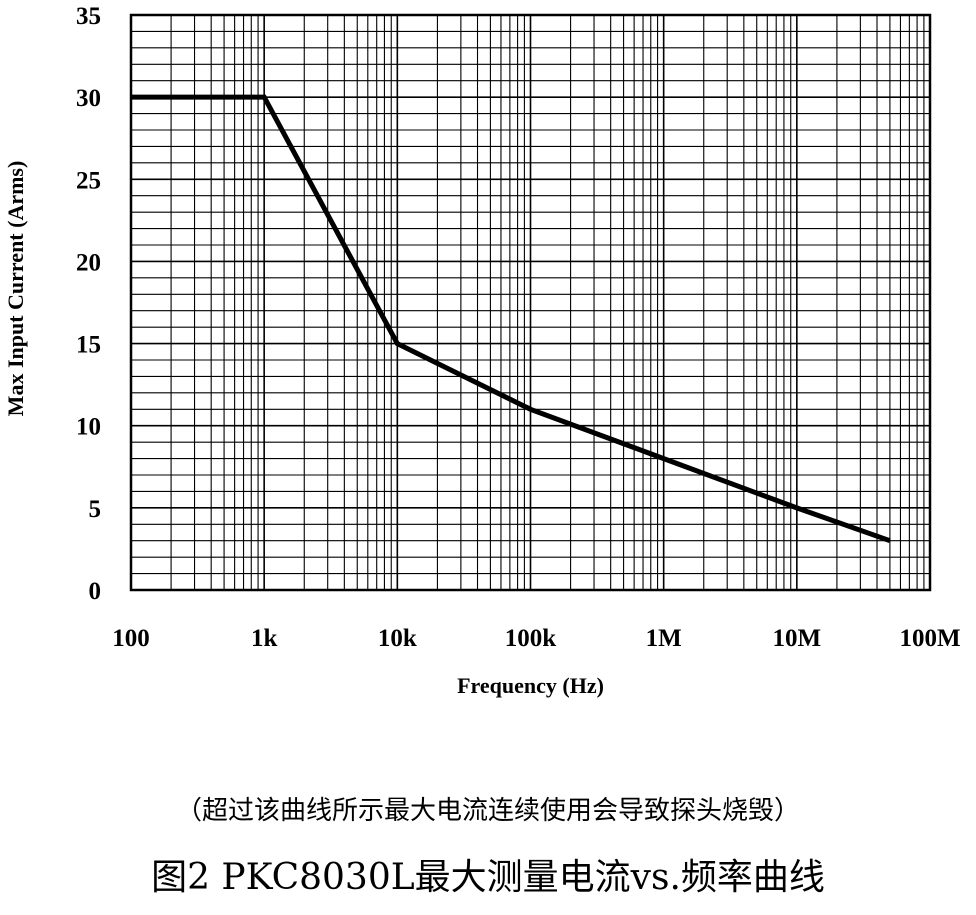  I want to click on y-tick-label: 25, so click(88, 180).